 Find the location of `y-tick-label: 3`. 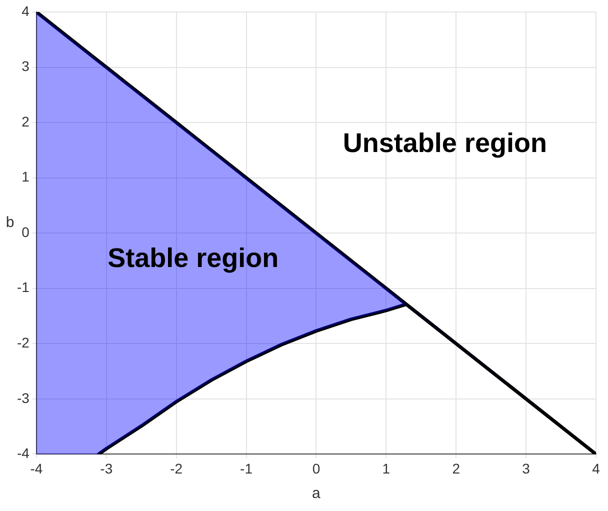

y-tick-label: 3 is located at coordinates (26, 66).